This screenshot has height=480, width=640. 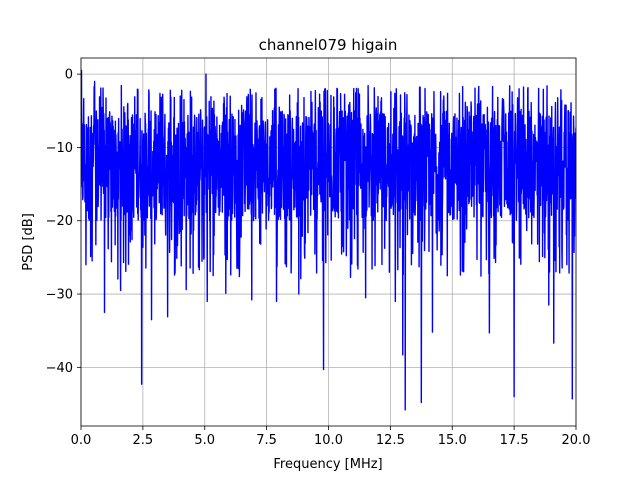 What do you see at coordinates (69, 75) in the screenshot?
I see `y-tick-label: 0` at bounding box center [69, 75].